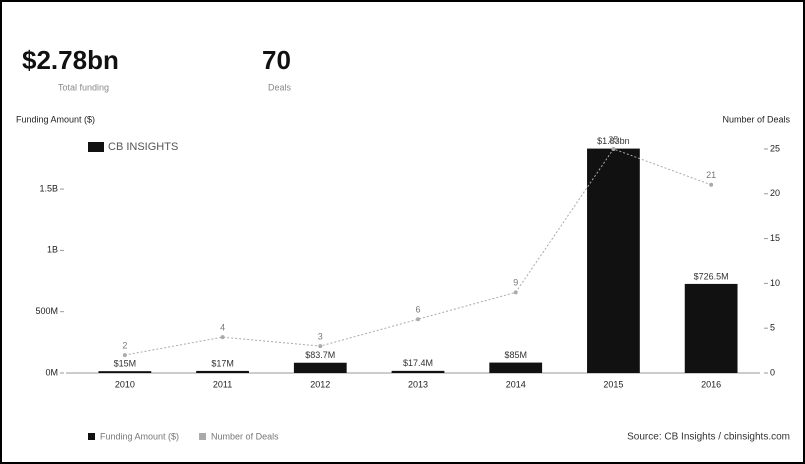  What do you see at coordinates (775, 238) in the screenshot?
I see `y2-tick-label: 15` at bounding box center [775, 238].